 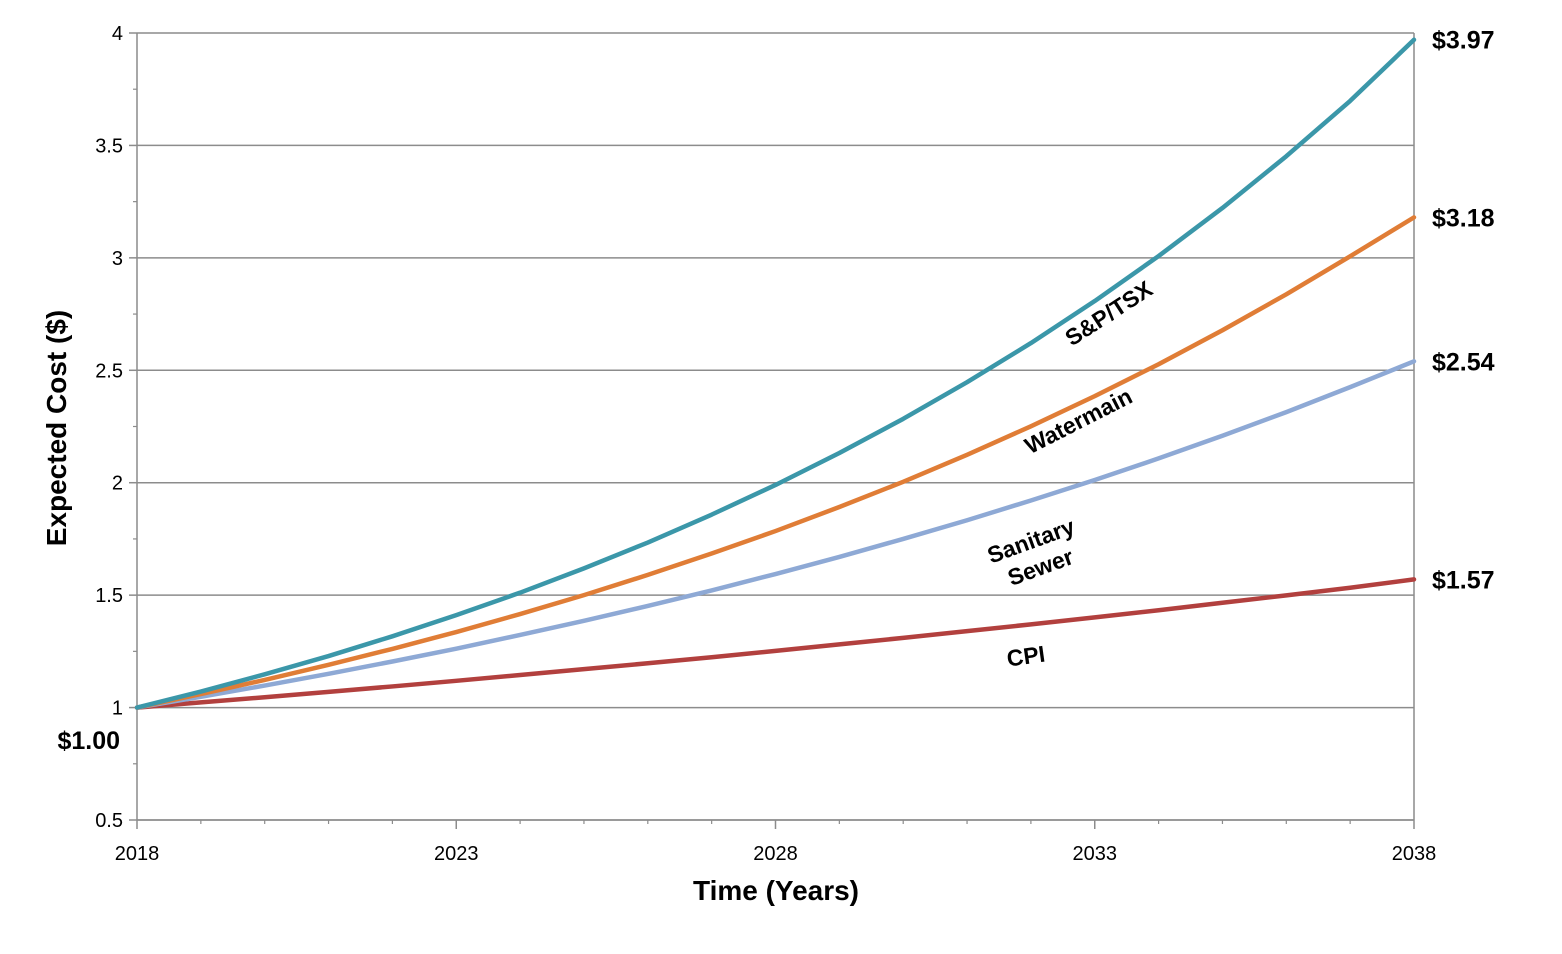 What do you see at coordinates (1463, 41) in the screenshot?
I see `end-label-s-p-tsx: $3.97` at bounding box center [1463, 41].